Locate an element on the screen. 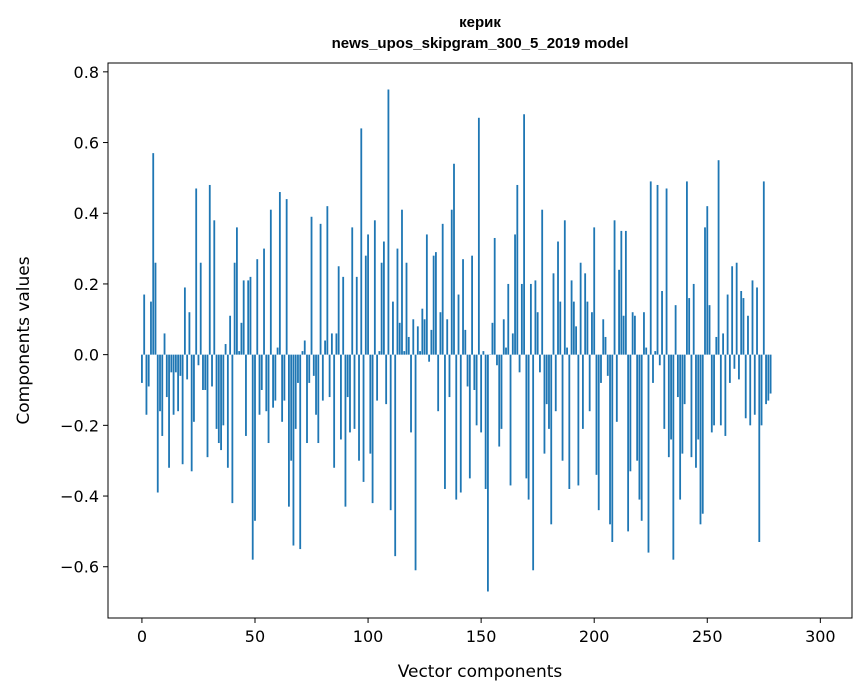 This screenshot has width=867, height=696. y-tick-label: 0.8 is located at coordinates (86, 72).